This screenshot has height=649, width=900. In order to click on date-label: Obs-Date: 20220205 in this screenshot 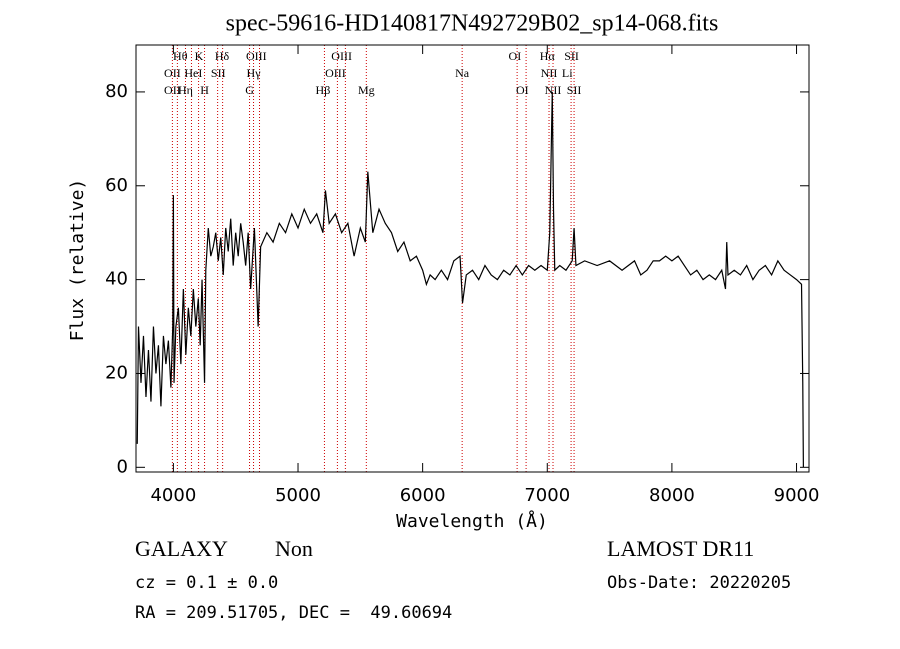, I will do `click(699, 583)`.